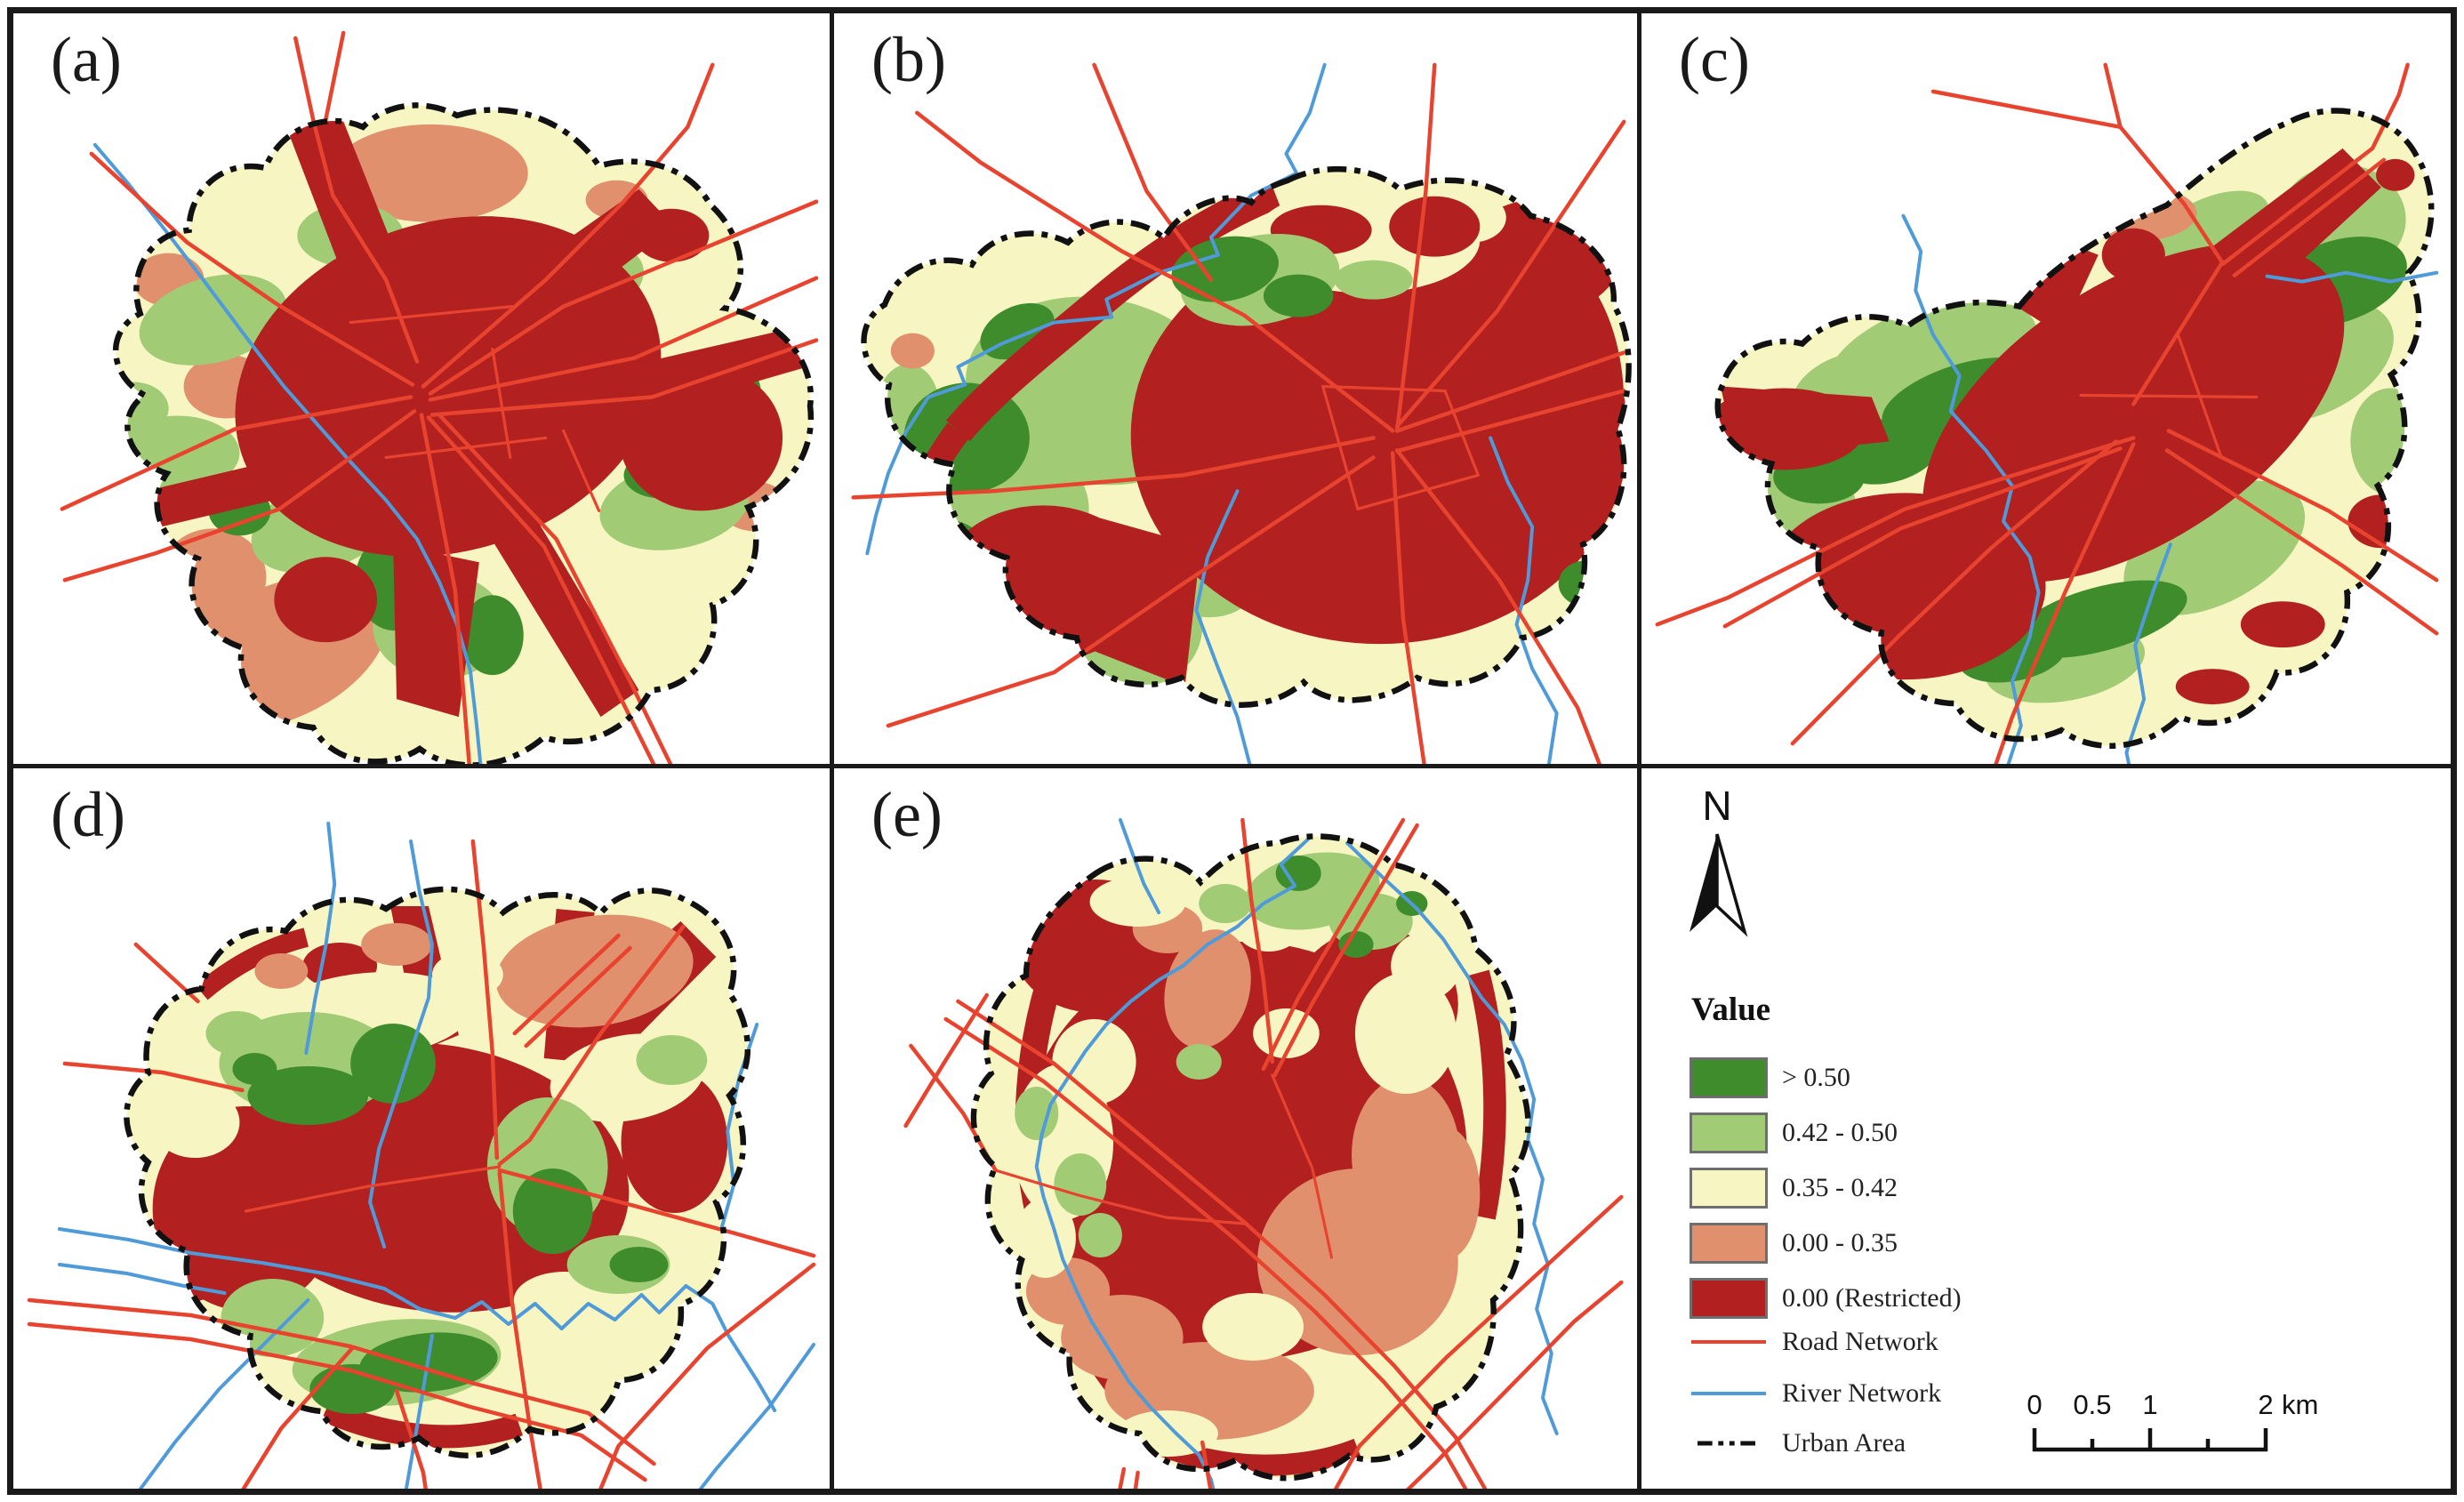  Describe the element at coordinates (1728, 1132) in the screenshot. I see `class-swatch-mid-high` at that location.